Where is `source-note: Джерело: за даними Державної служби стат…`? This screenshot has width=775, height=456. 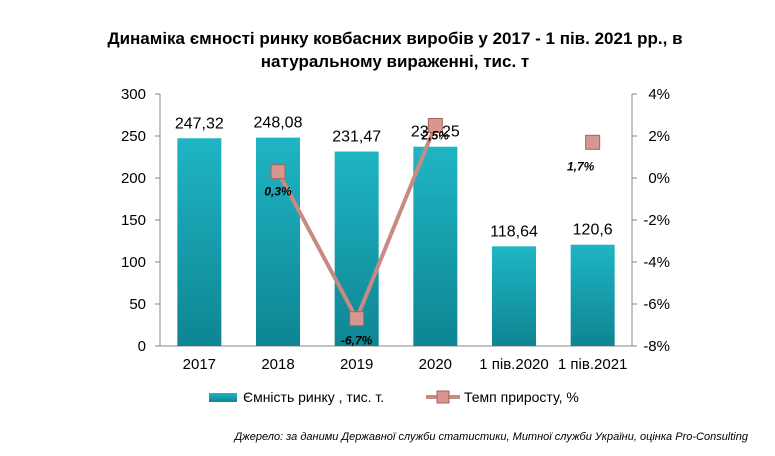
source-note: Джерело: за даними Державної служби стат… is located at coordinates (490, 437).